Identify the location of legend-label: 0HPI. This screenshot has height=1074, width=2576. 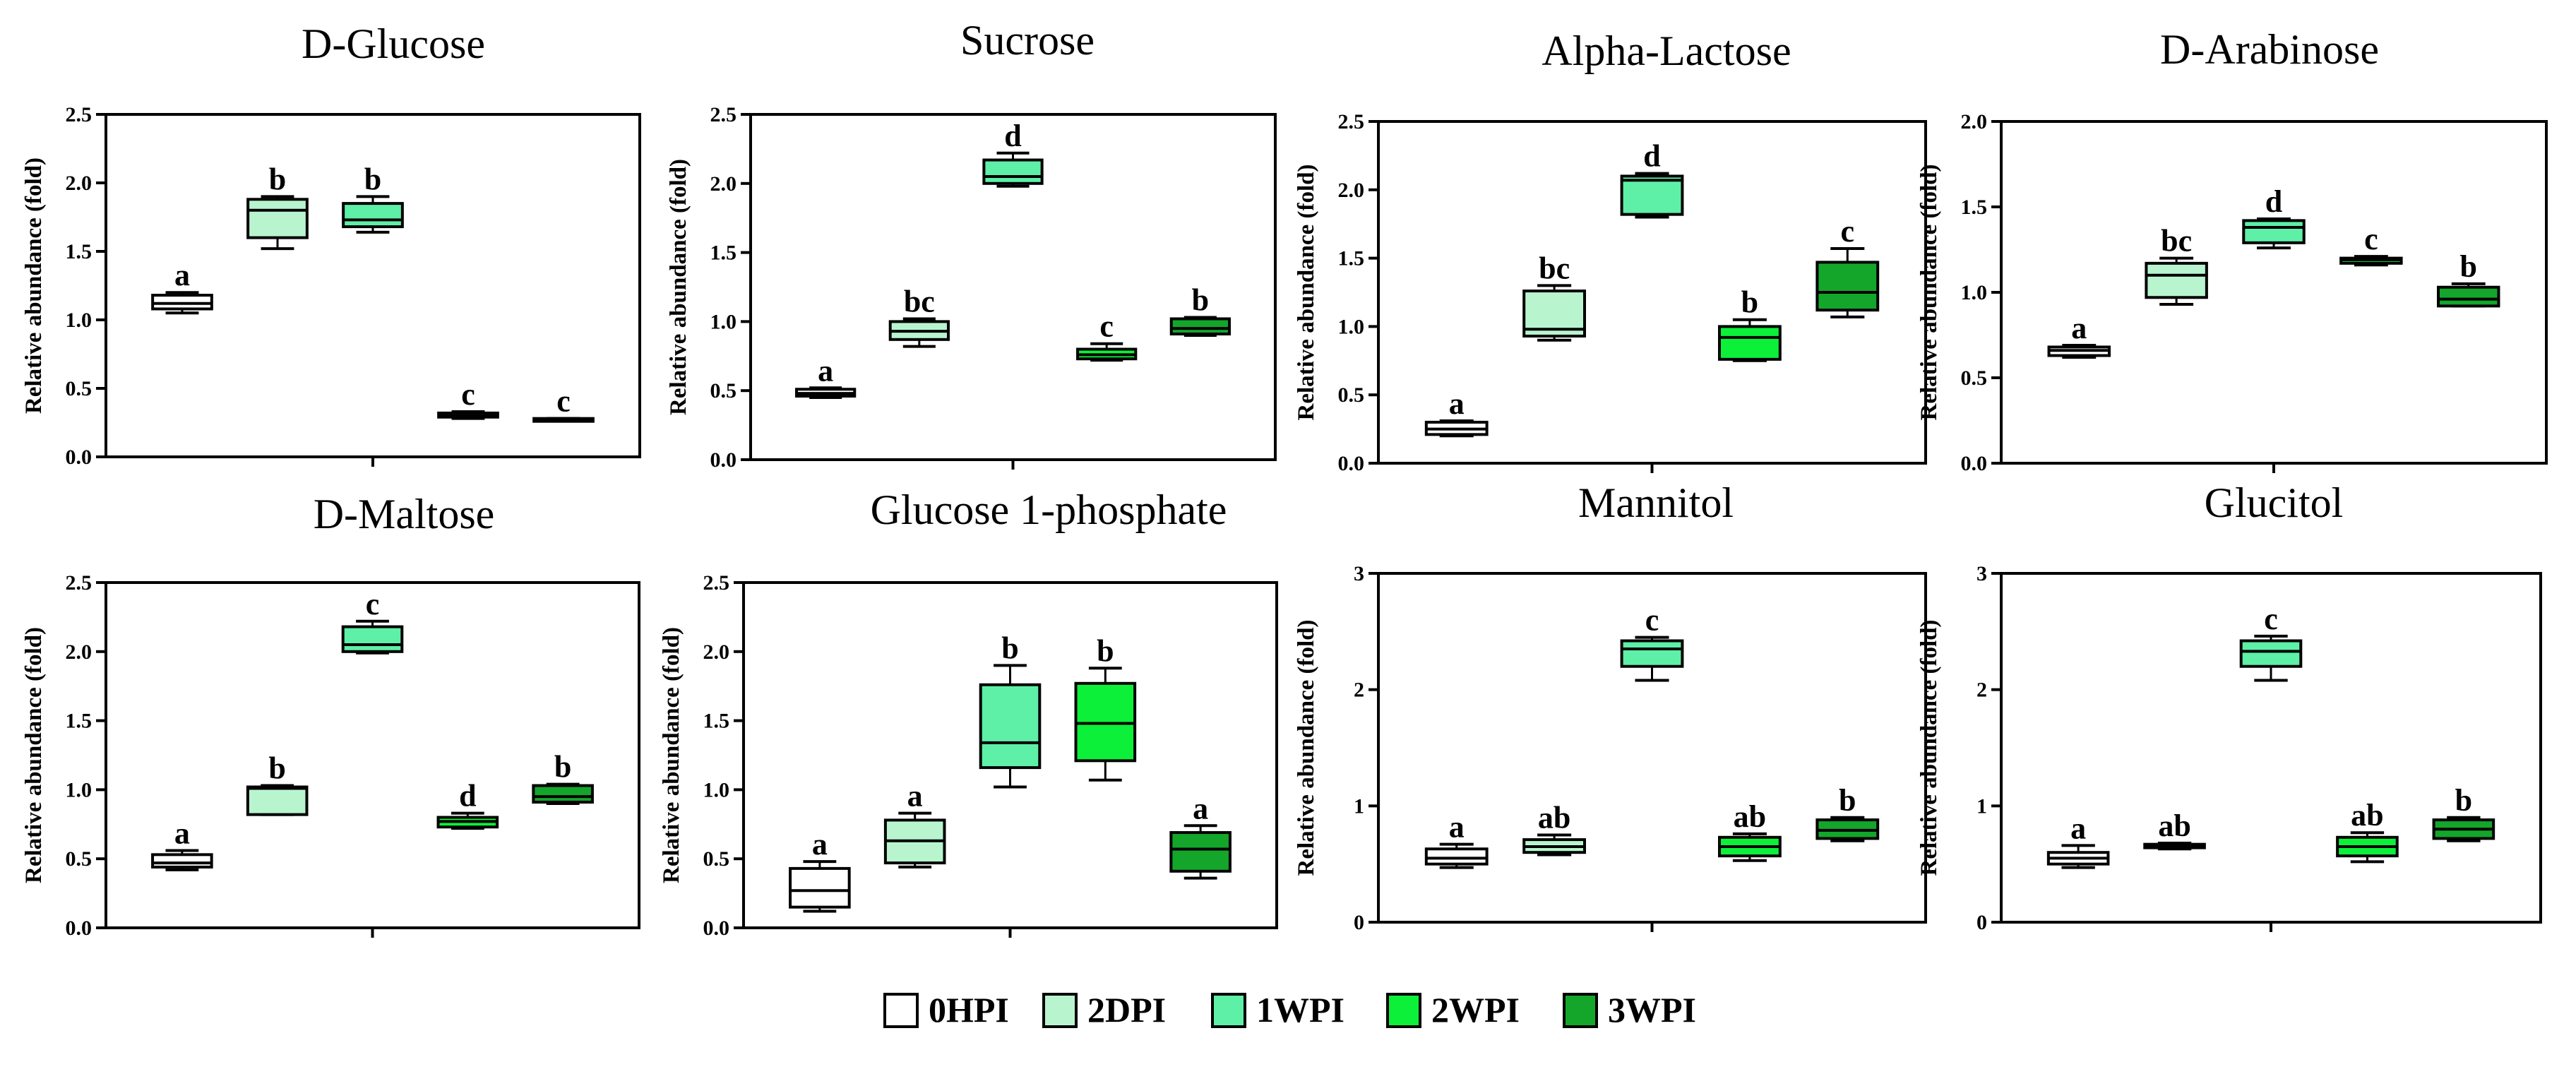
(969, 1010).